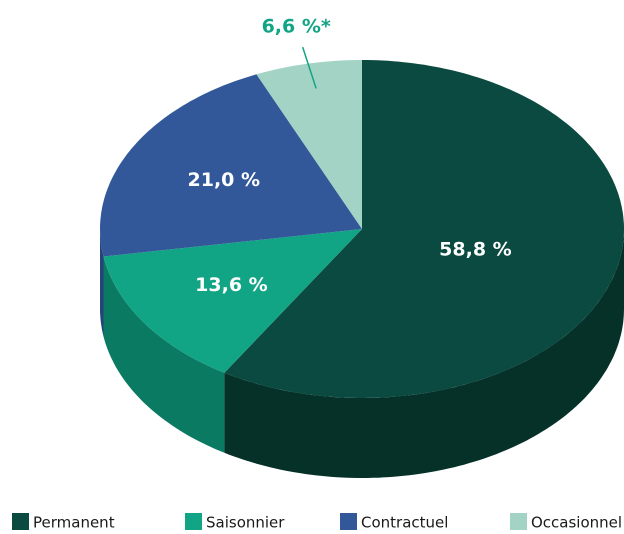  I want to click on data-label: 13,6 %, so click(231, 285).